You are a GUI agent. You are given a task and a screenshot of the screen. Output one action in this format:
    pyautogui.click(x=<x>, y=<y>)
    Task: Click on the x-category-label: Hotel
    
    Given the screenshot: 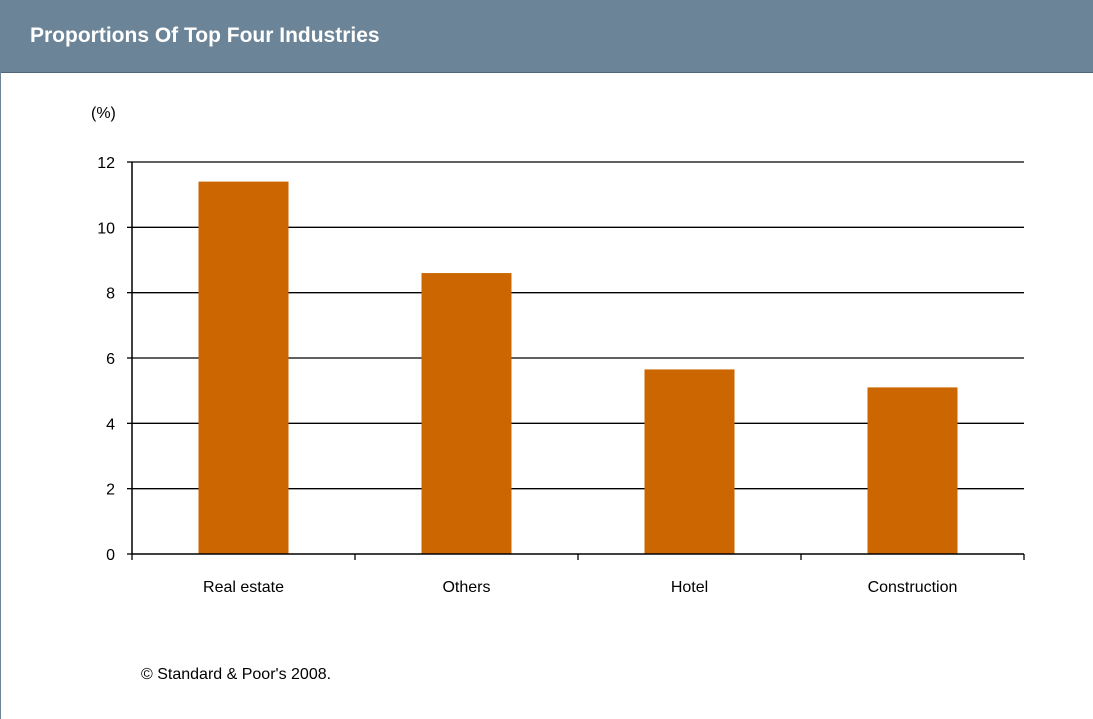 What is the action you would take?
    pyautogui.click(x=689, y=587)
    